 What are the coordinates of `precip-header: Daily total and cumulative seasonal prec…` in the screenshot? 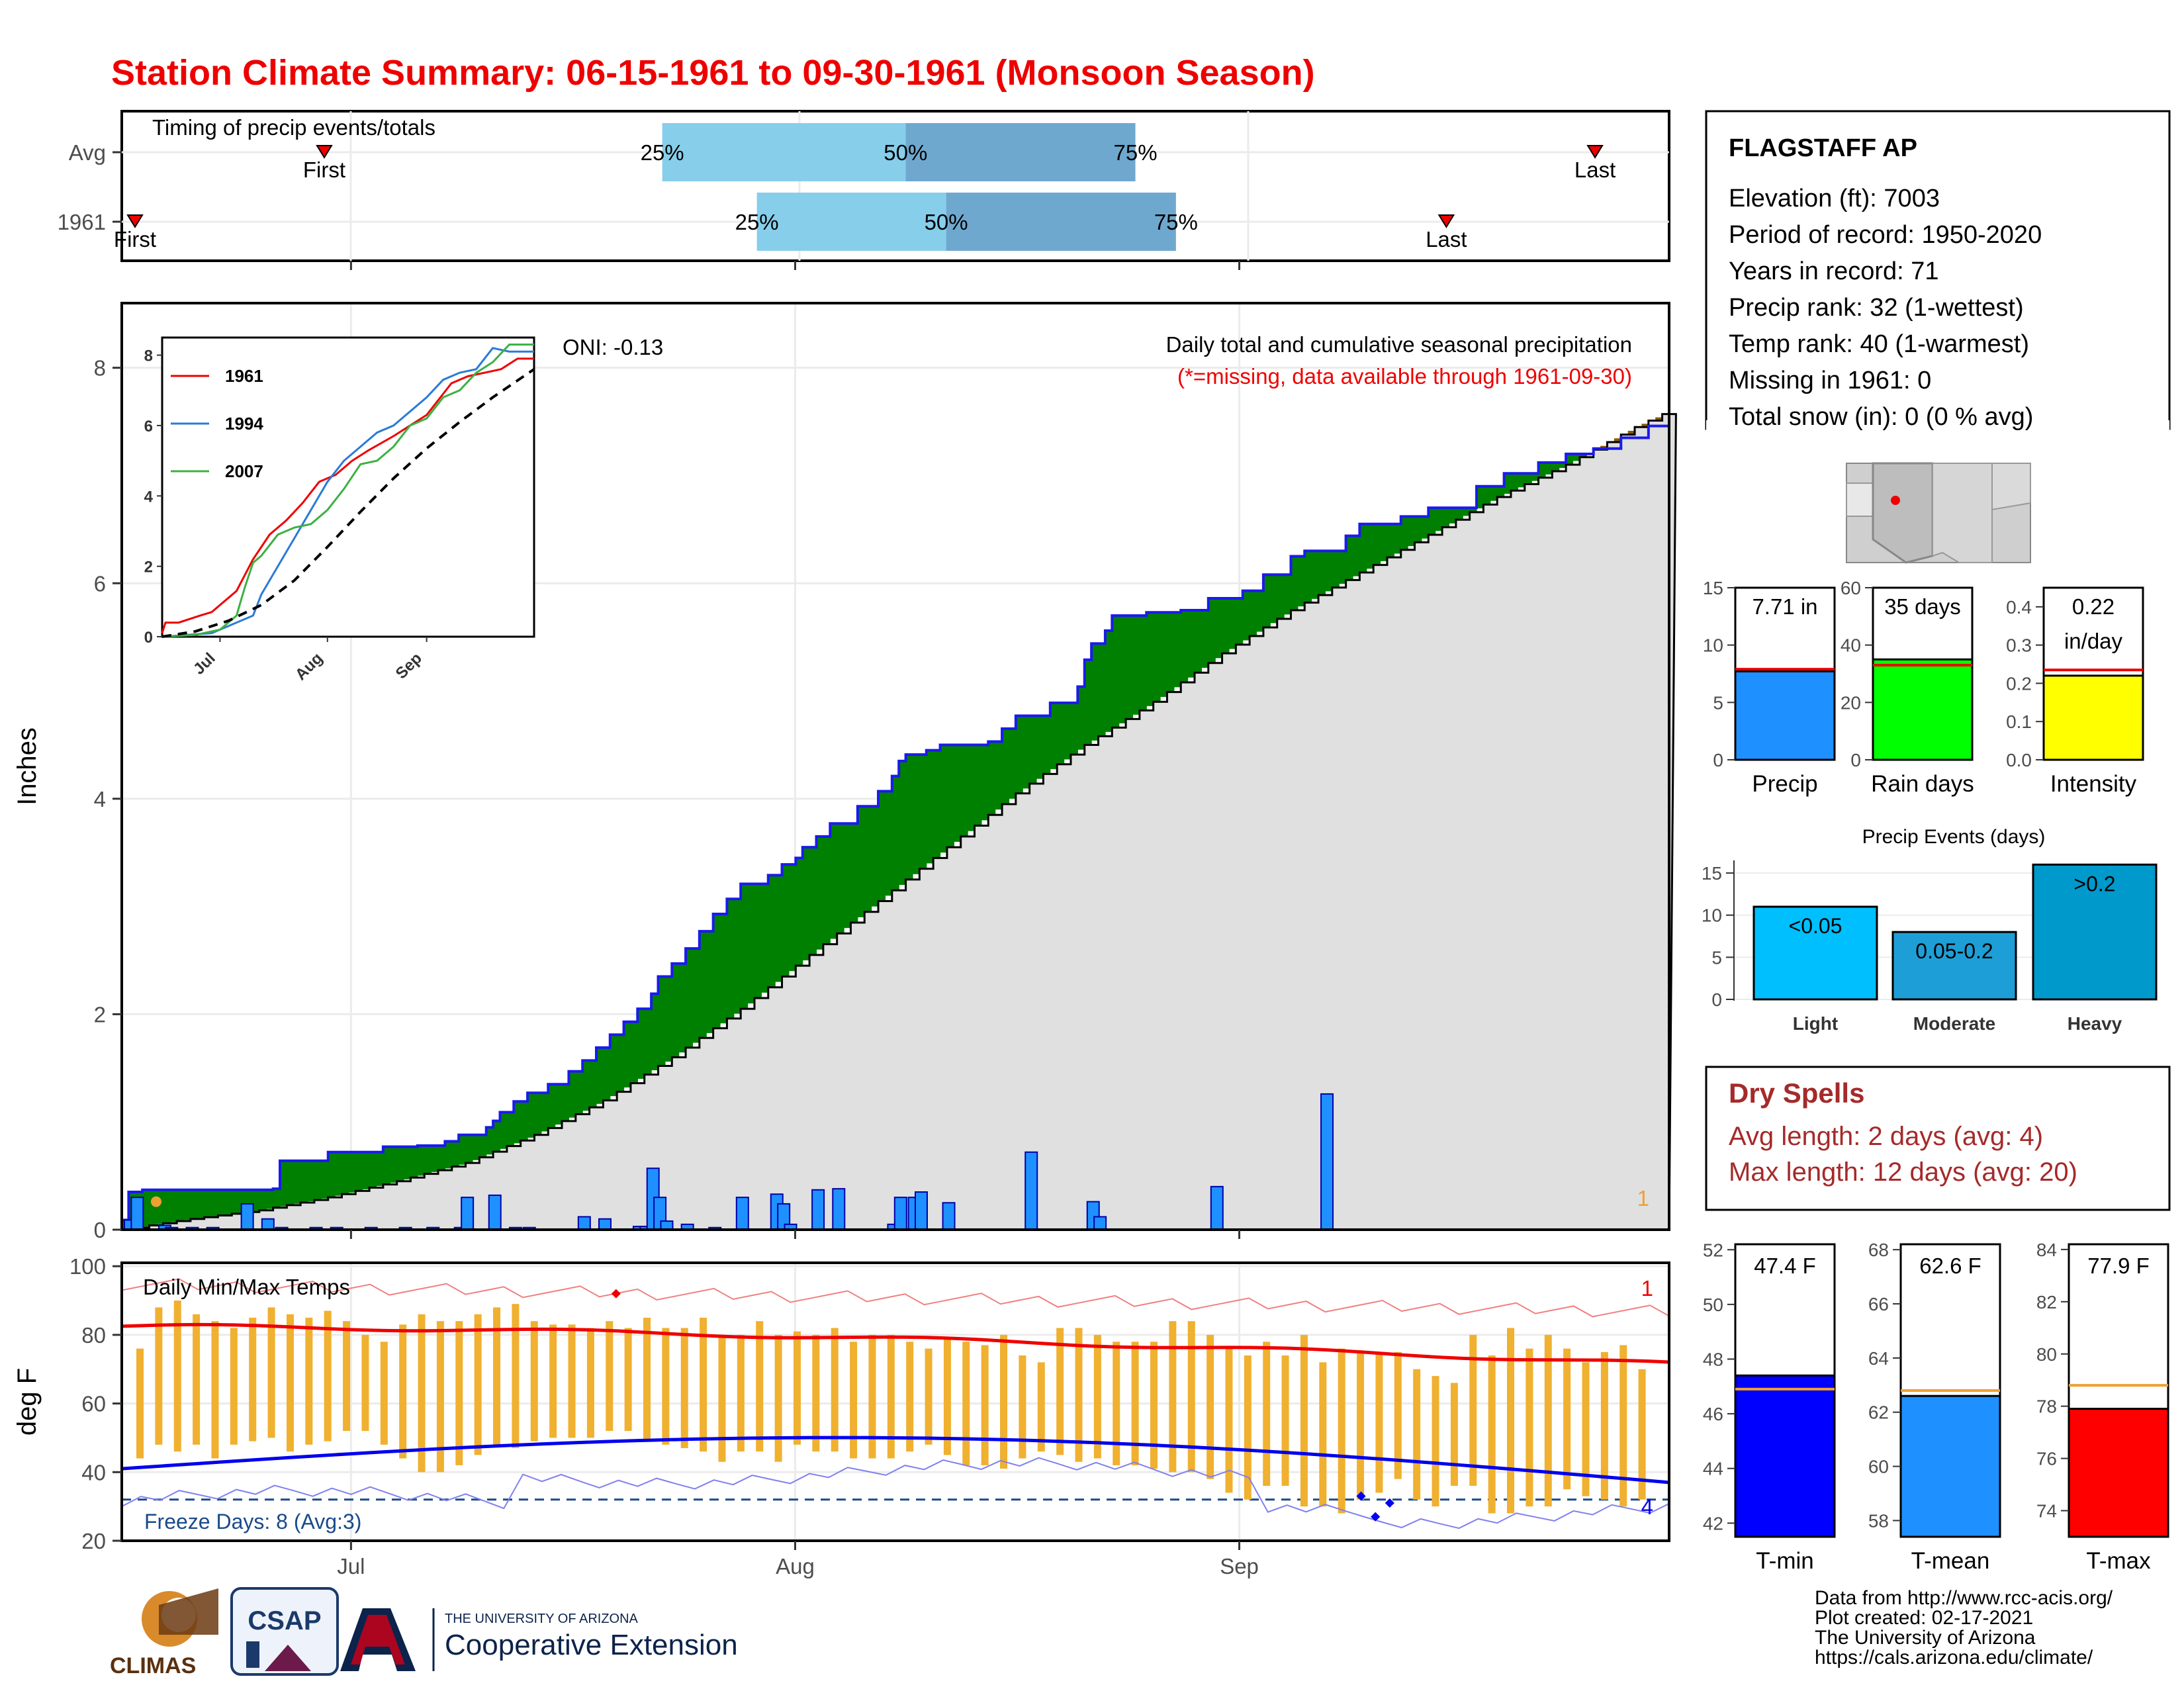 It's located at (1399, 344).